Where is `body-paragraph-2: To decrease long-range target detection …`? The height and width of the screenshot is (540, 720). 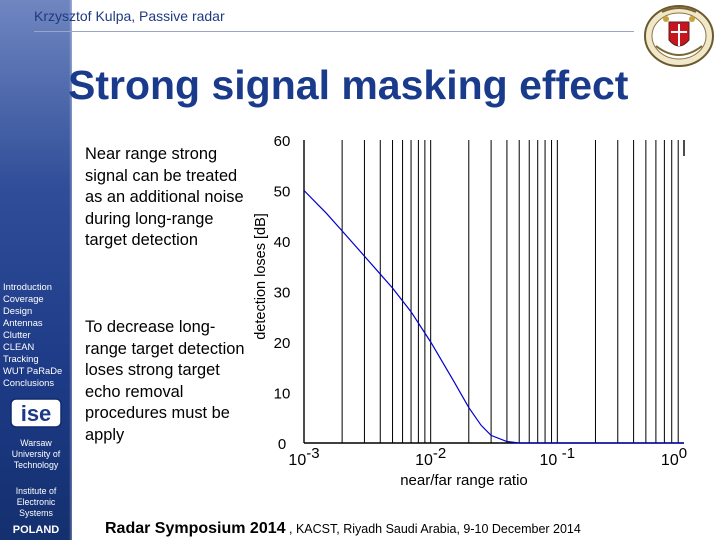
body-paragraph-2: To decrease long-range target detection … is located at coordinates (165, 381).